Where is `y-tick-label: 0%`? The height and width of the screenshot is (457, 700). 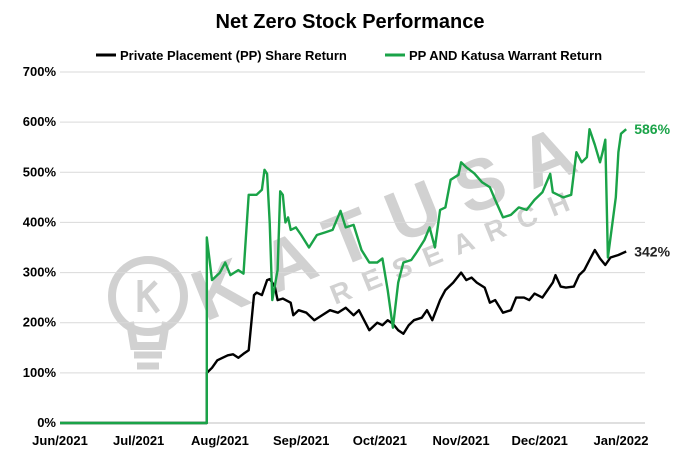 y-tick-label: 0% is located at coordinates (46, 422).